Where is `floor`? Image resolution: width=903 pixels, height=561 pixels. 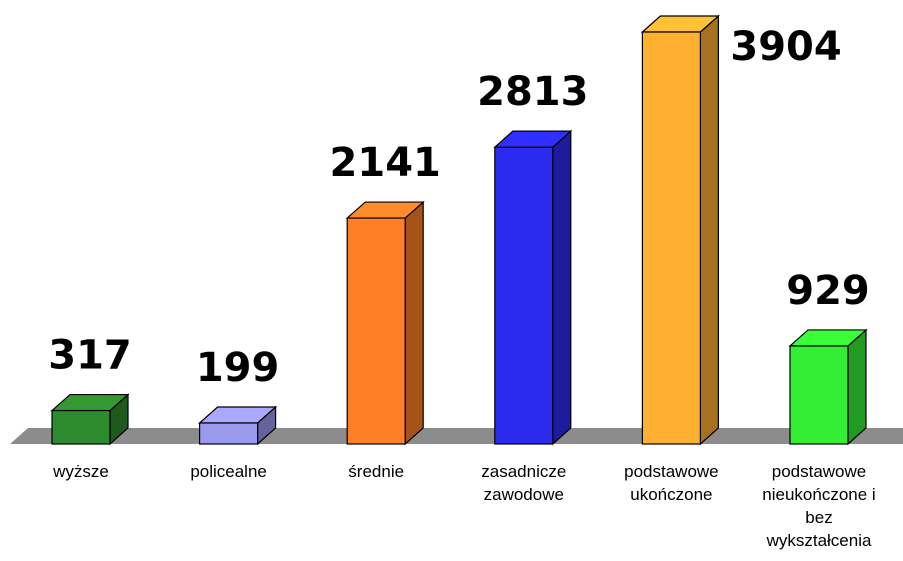
floor is located at coordinates (456, 436).